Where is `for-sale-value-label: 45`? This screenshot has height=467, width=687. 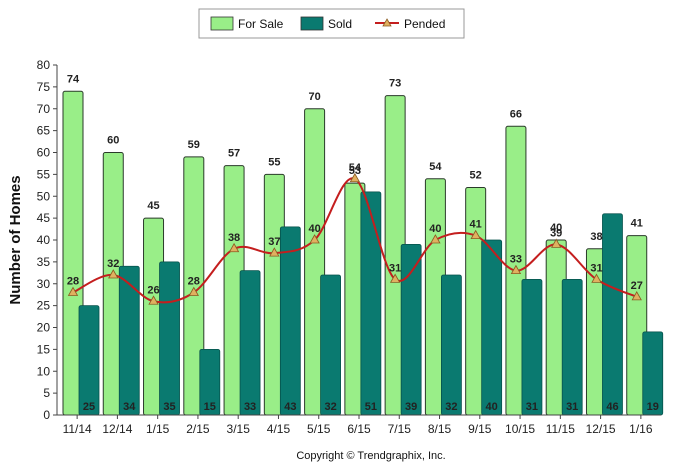 for-sale-value-label: 45 is located at coordinates (153, 206).